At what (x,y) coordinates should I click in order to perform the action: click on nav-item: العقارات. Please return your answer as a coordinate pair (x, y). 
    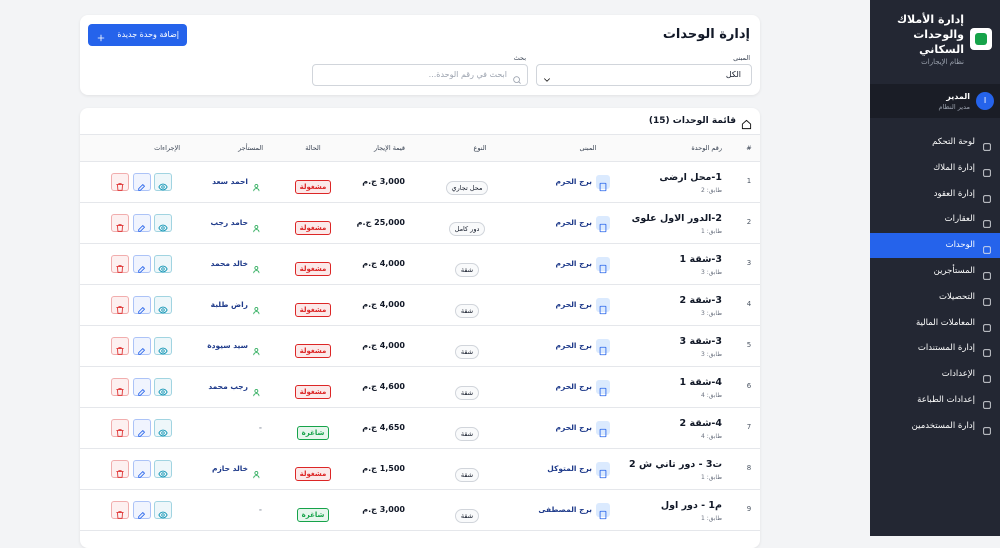
    Looking at the image, I should click on (935, 219).